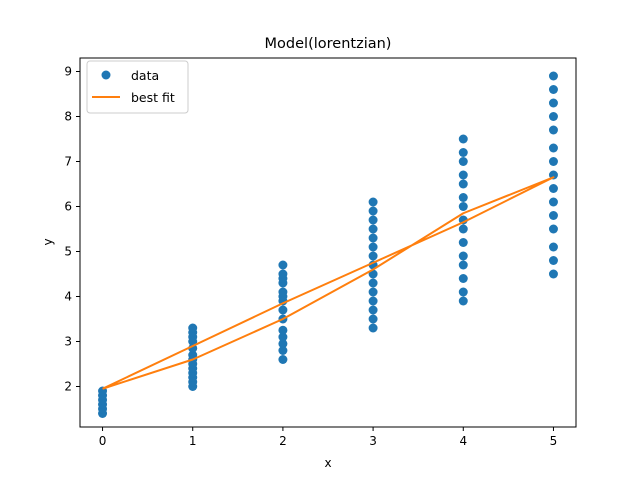  I want to click on legend-frame, so click(137, 87).